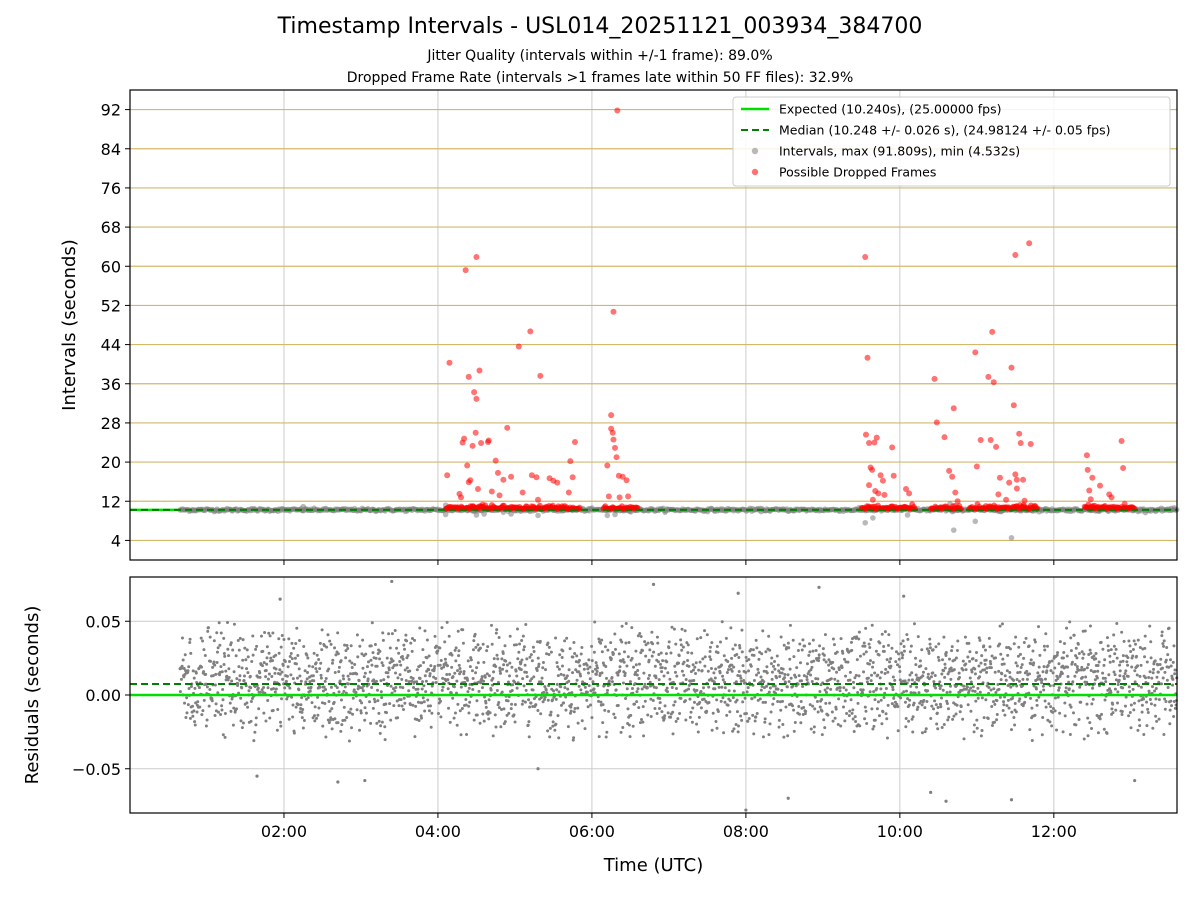  Describe the element at coordinates (476, 515) in the screenshot. I see `interval-point` at that location.